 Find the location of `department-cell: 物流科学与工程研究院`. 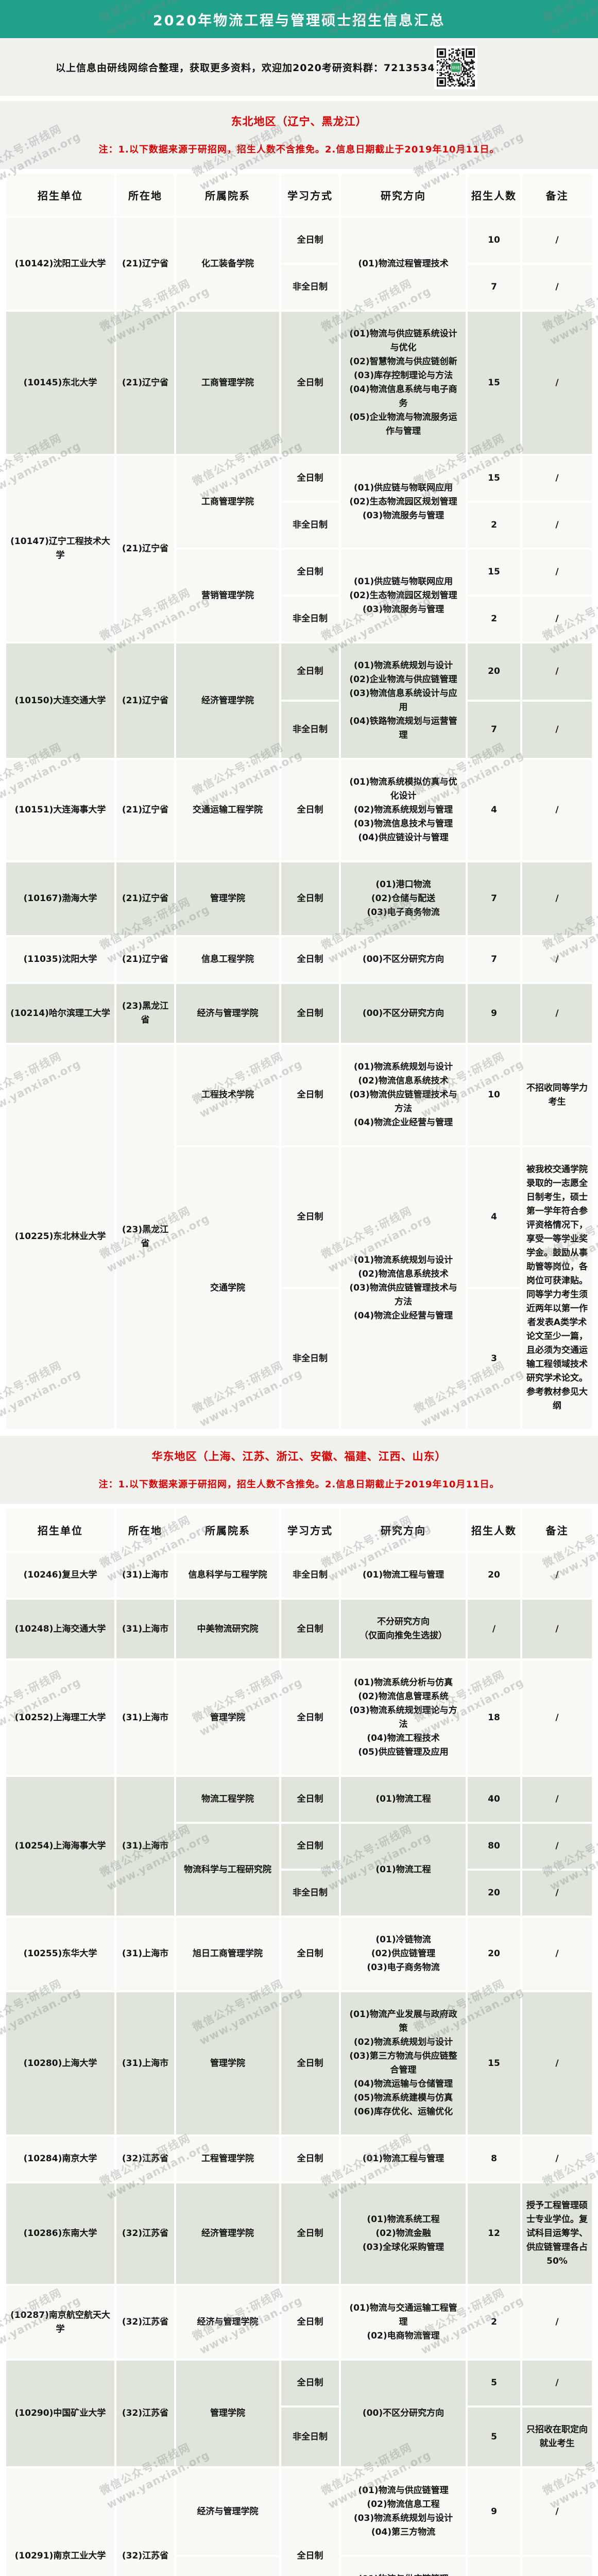

department-cell: 物流科学与工程研究院 is located at coordinates (227, 1870).